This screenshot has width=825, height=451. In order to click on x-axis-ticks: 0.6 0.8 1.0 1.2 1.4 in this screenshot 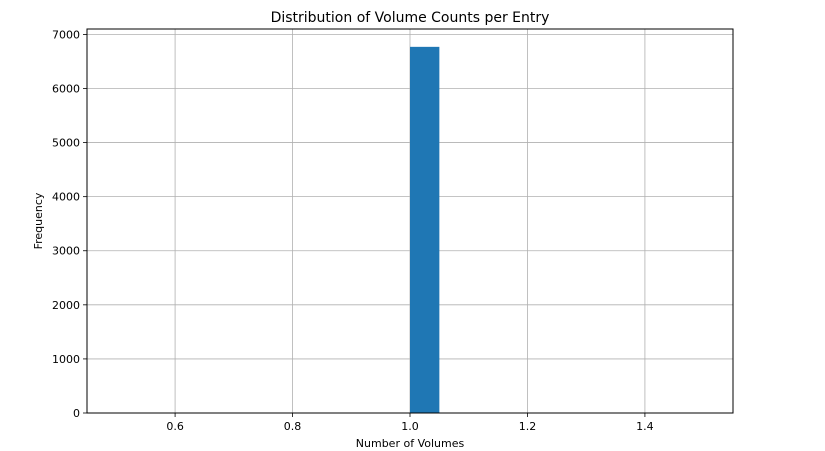, I will do `click(410, 423)`.